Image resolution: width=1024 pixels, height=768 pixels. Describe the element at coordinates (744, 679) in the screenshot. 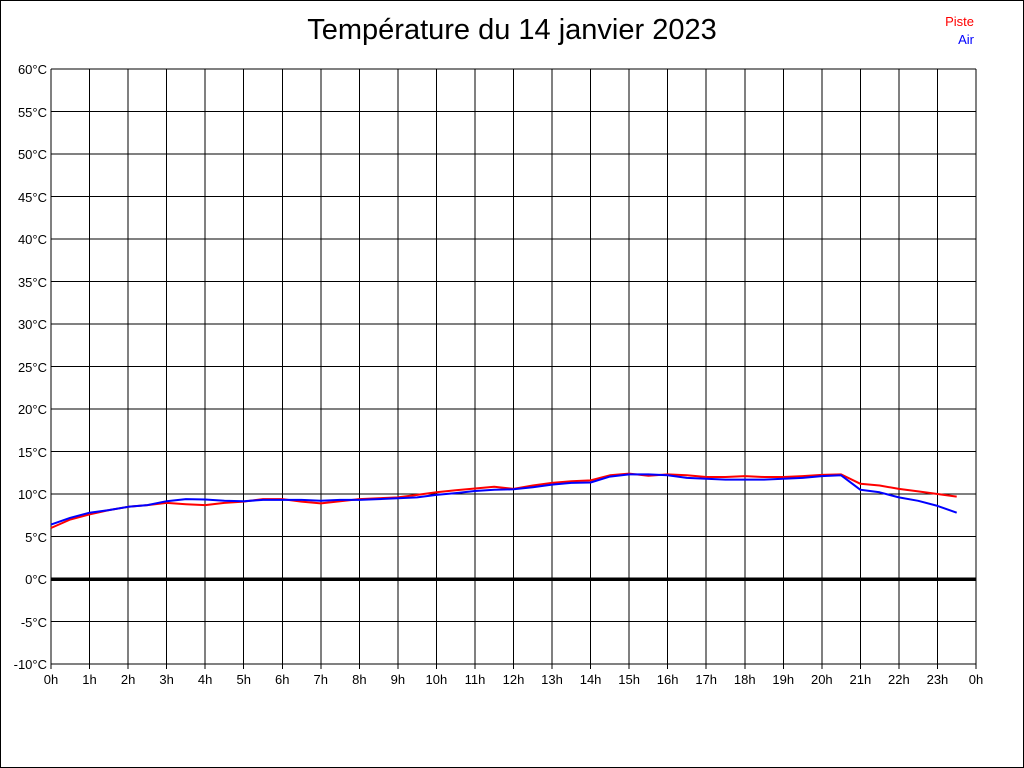

I see `x-axis-label: 18h` at that location.